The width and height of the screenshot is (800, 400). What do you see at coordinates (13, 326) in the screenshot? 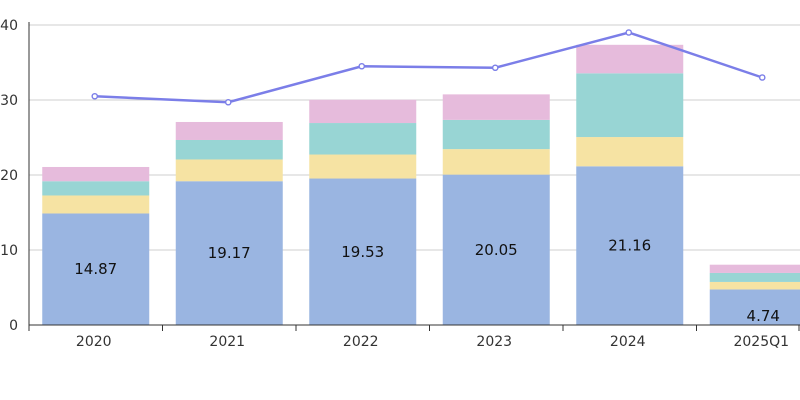
I see `y-tick-label: 0` at bounding box center [13, 326].